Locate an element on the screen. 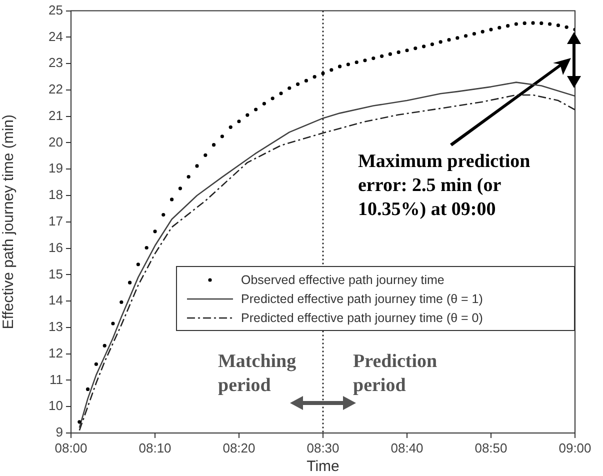 This screenshot has width=603, height=476. annotation: Maximum prediction error: 2.5 min (or 10.35%) at 09:00 is located at coordinates (445, 186).